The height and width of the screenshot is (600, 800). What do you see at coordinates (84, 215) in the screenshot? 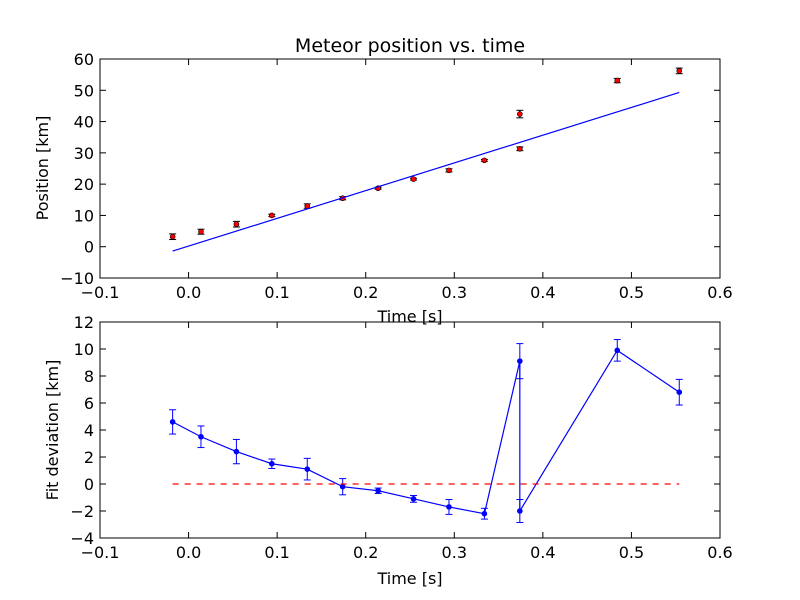
I see `position-ytick-label: 10` at bounding box center [84, 215].